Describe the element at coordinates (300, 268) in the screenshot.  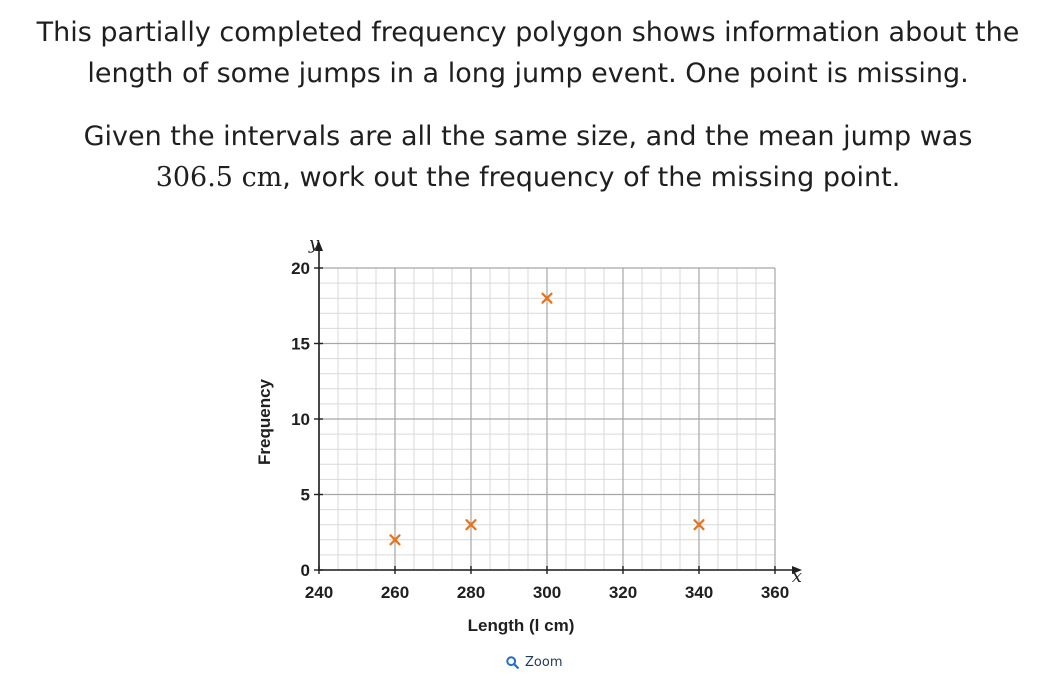
I see `y-tick-label: 20` at that location.